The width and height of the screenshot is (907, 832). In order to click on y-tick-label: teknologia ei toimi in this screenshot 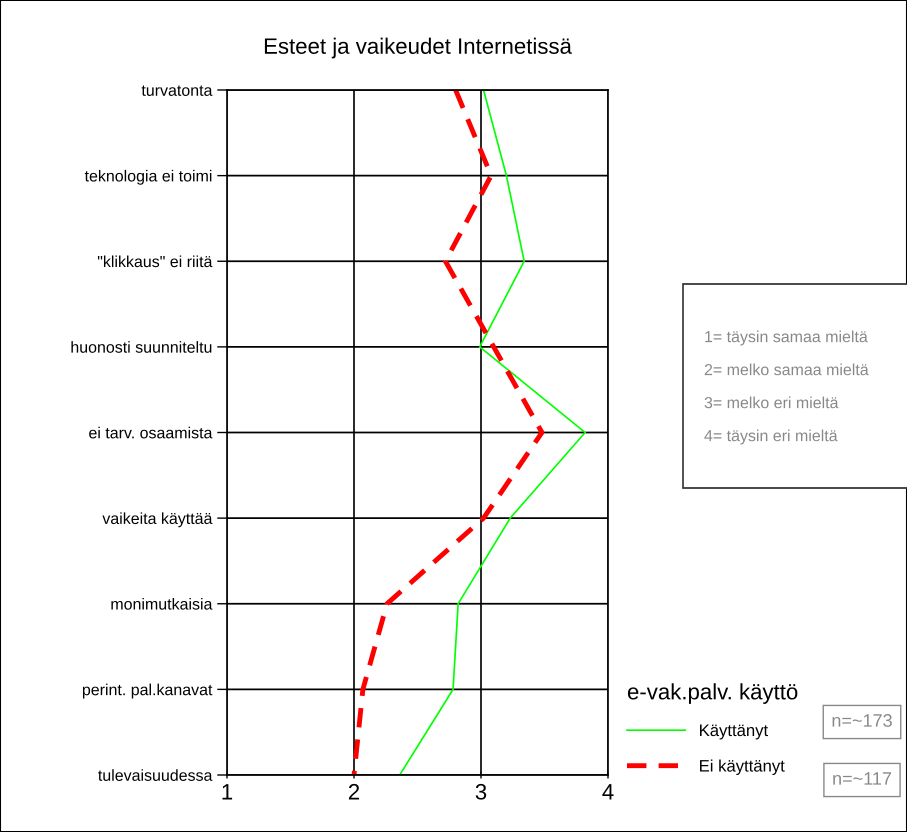, I will do `click(148, 177)`.